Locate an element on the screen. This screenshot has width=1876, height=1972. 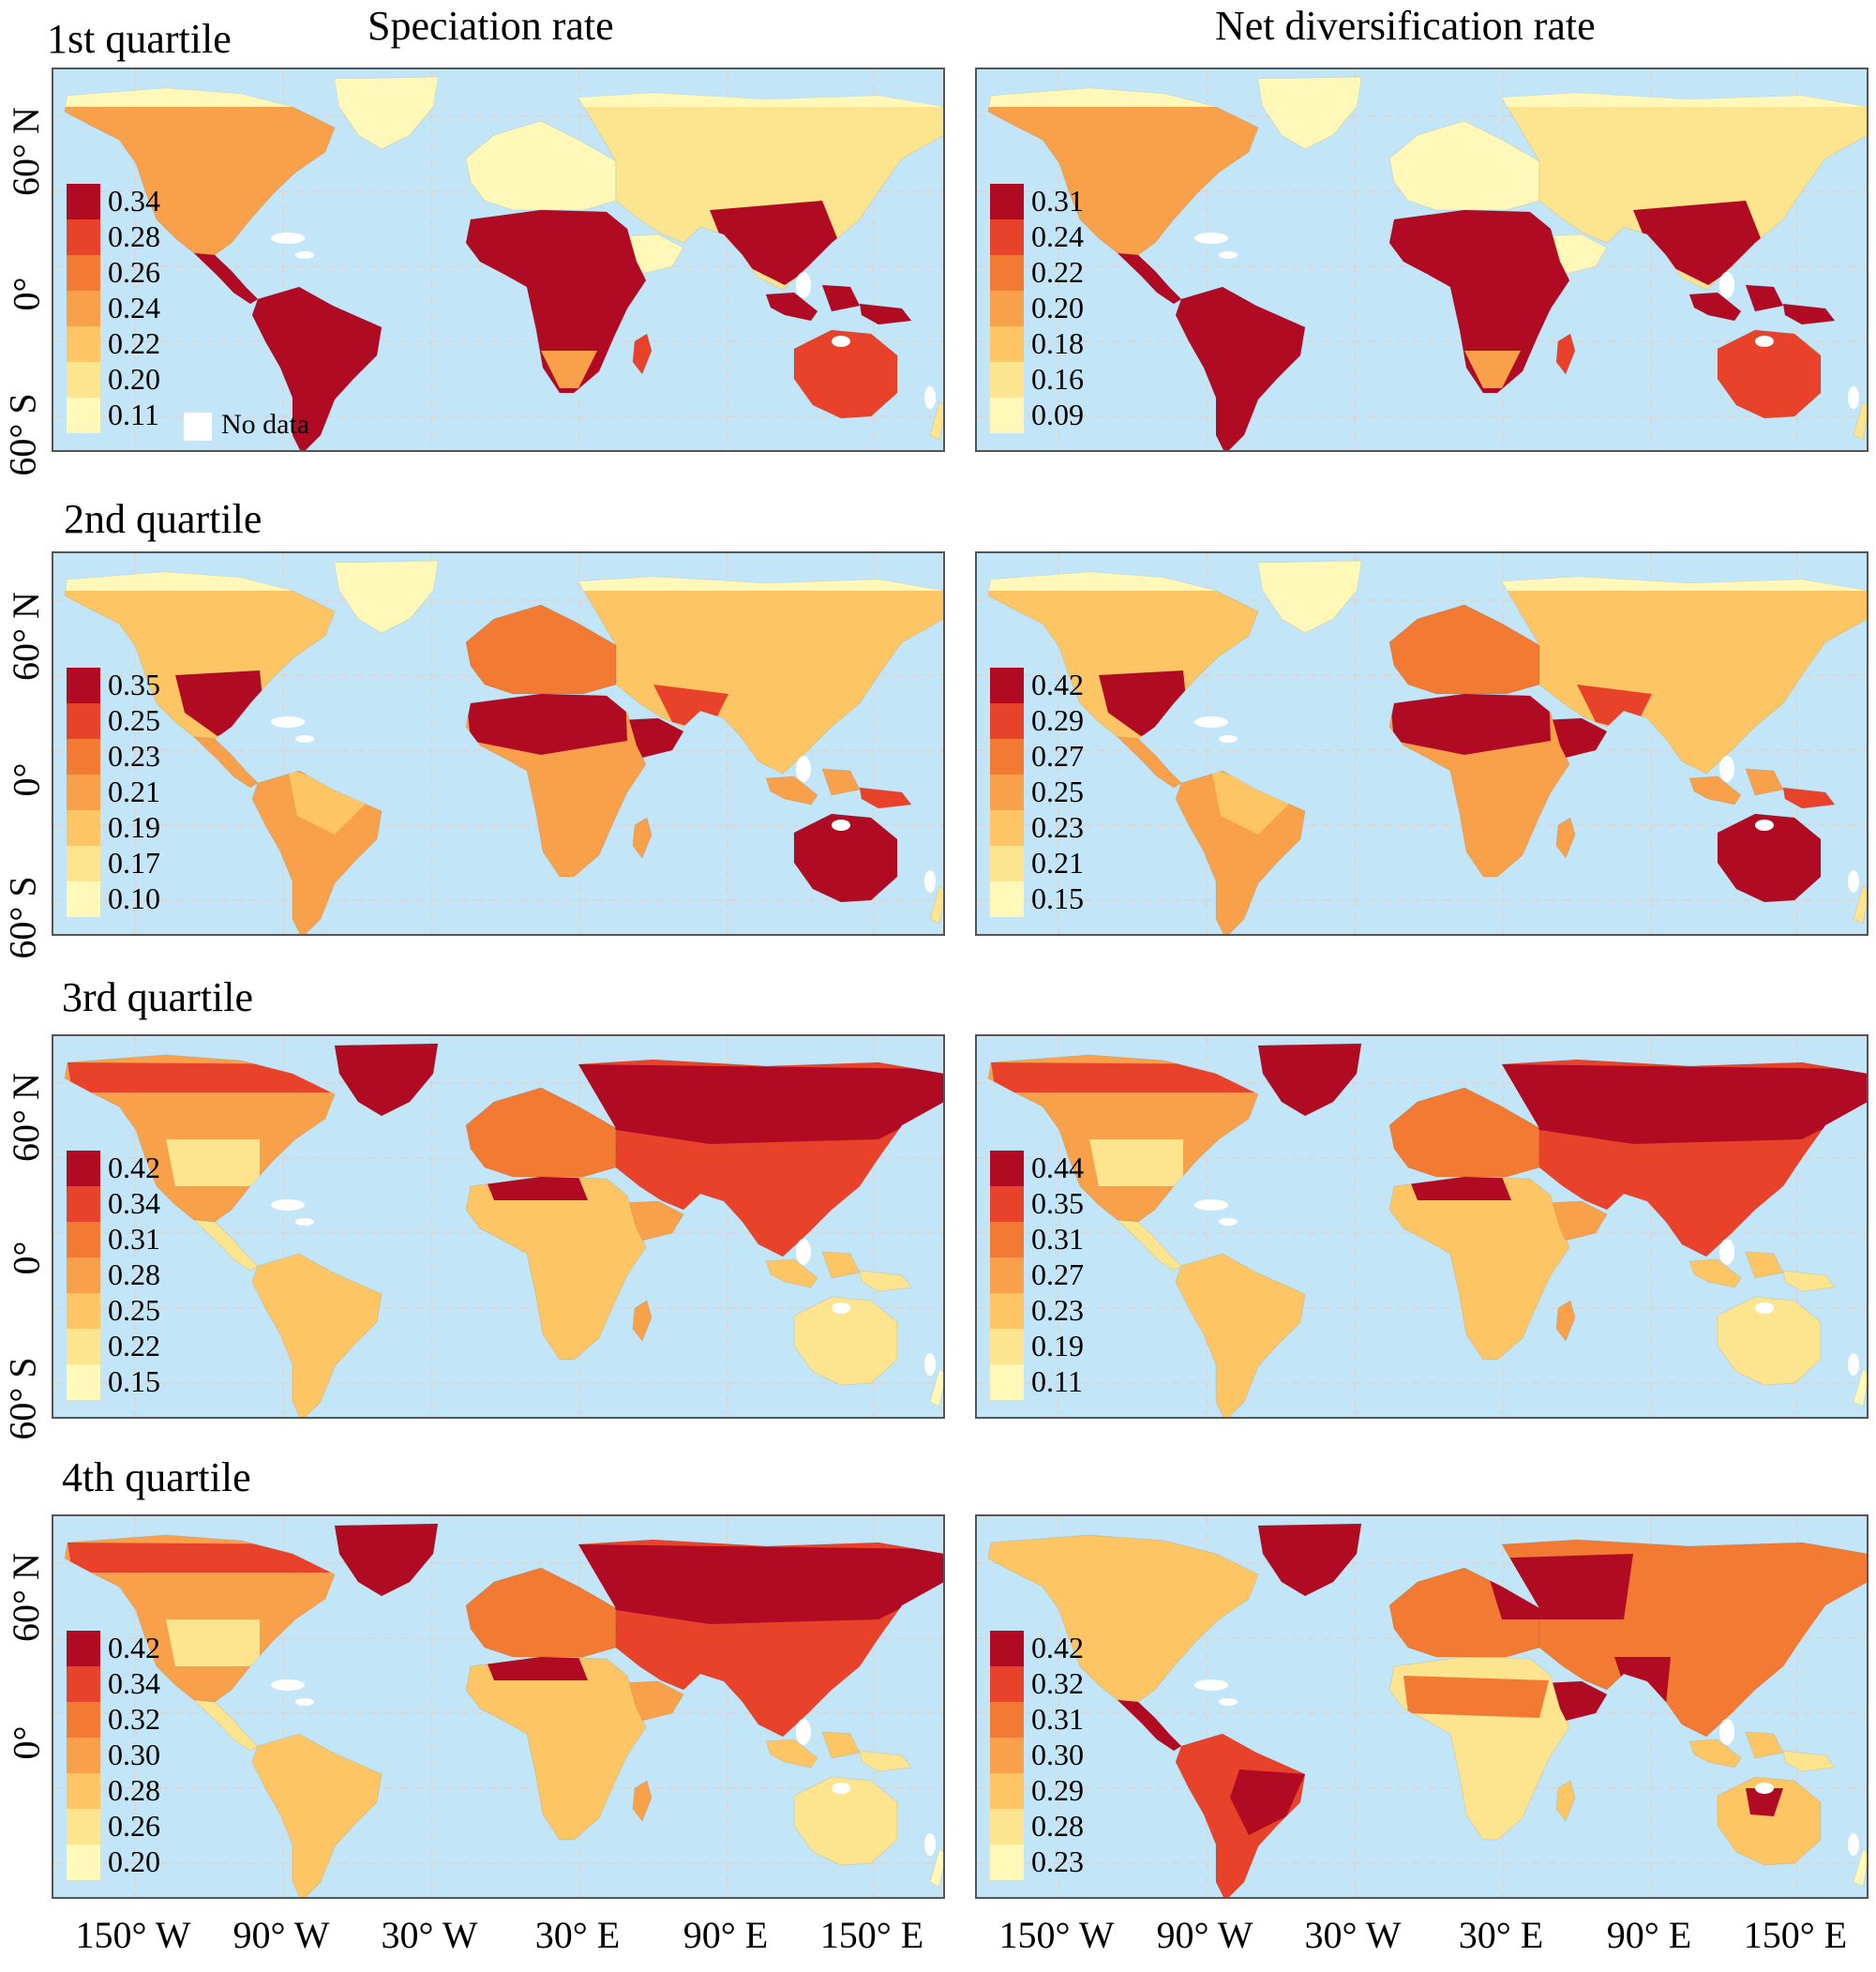
lat-label-0-row3: 0° is located at coordinates (27, 1258).